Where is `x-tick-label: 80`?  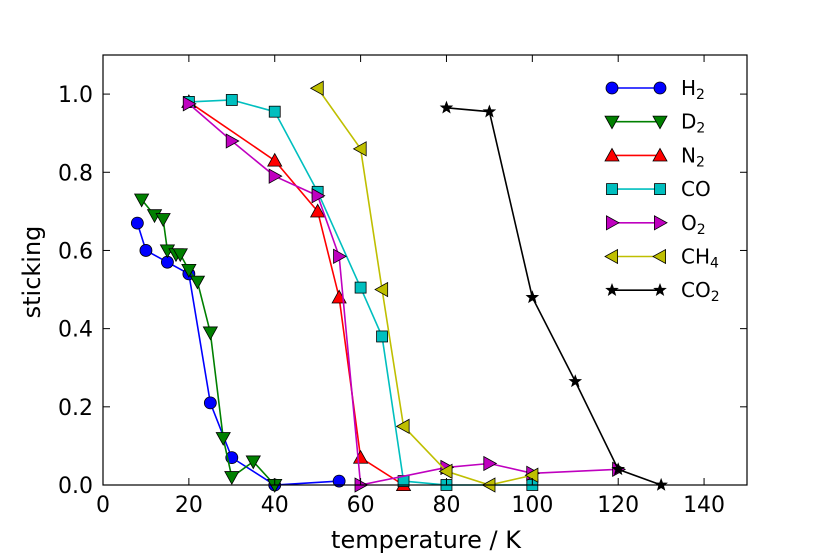
x-tick-label: 80 is located at coordinates (446, 505).